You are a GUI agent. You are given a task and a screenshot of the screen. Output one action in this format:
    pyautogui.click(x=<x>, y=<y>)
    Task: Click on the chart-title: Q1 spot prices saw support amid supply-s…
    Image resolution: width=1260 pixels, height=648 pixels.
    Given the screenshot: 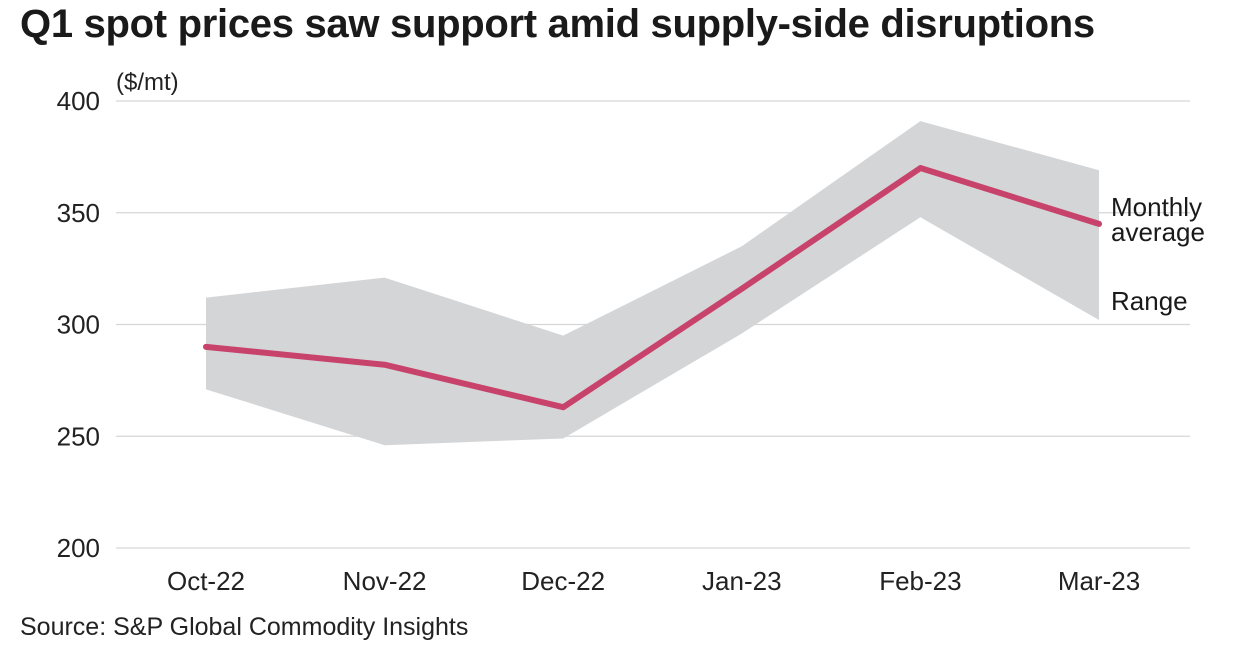 What is the action you would take?
    pyautogui.click(x=557, y=24)
    